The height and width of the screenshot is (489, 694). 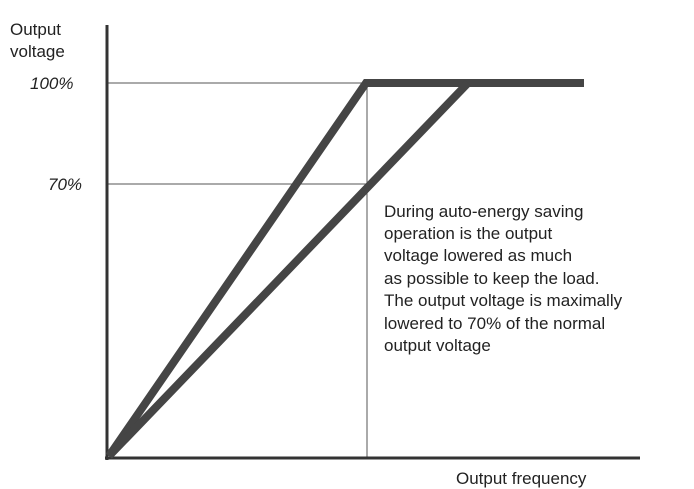 What do you see at coordinates (35, 29) in the screenshot?
I see `y-axis-label: Output` at bounding box center [35, 29].